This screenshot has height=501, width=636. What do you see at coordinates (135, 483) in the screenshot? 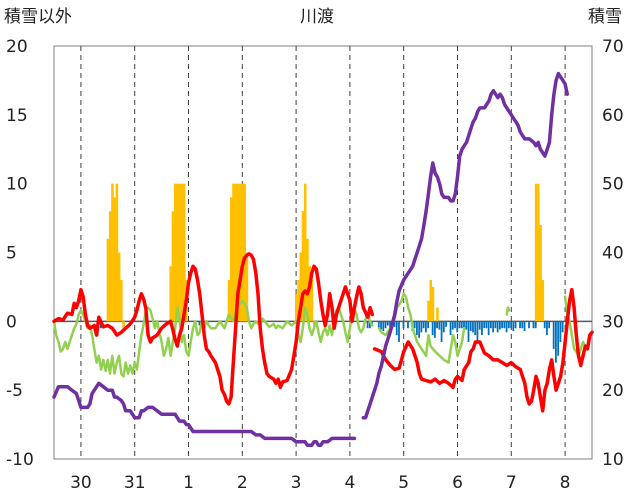
I see `x-tick-label: 31` at bounding box center [135, 483].